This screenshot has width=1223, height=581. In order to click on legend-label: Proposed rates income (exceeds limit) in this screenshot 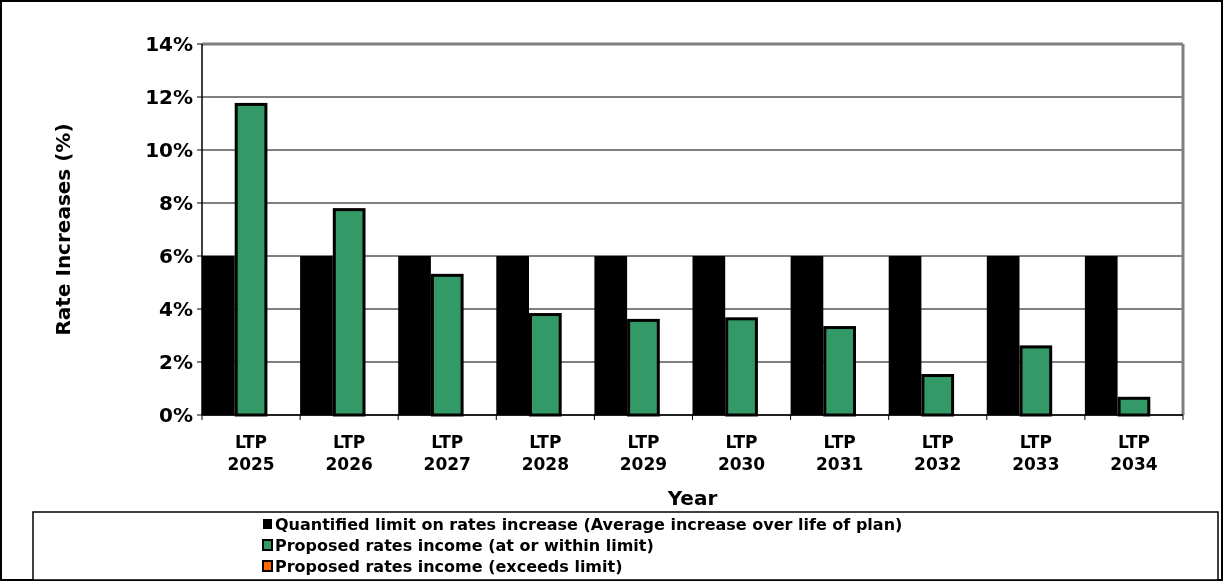, I will do `click(449, 566)`.